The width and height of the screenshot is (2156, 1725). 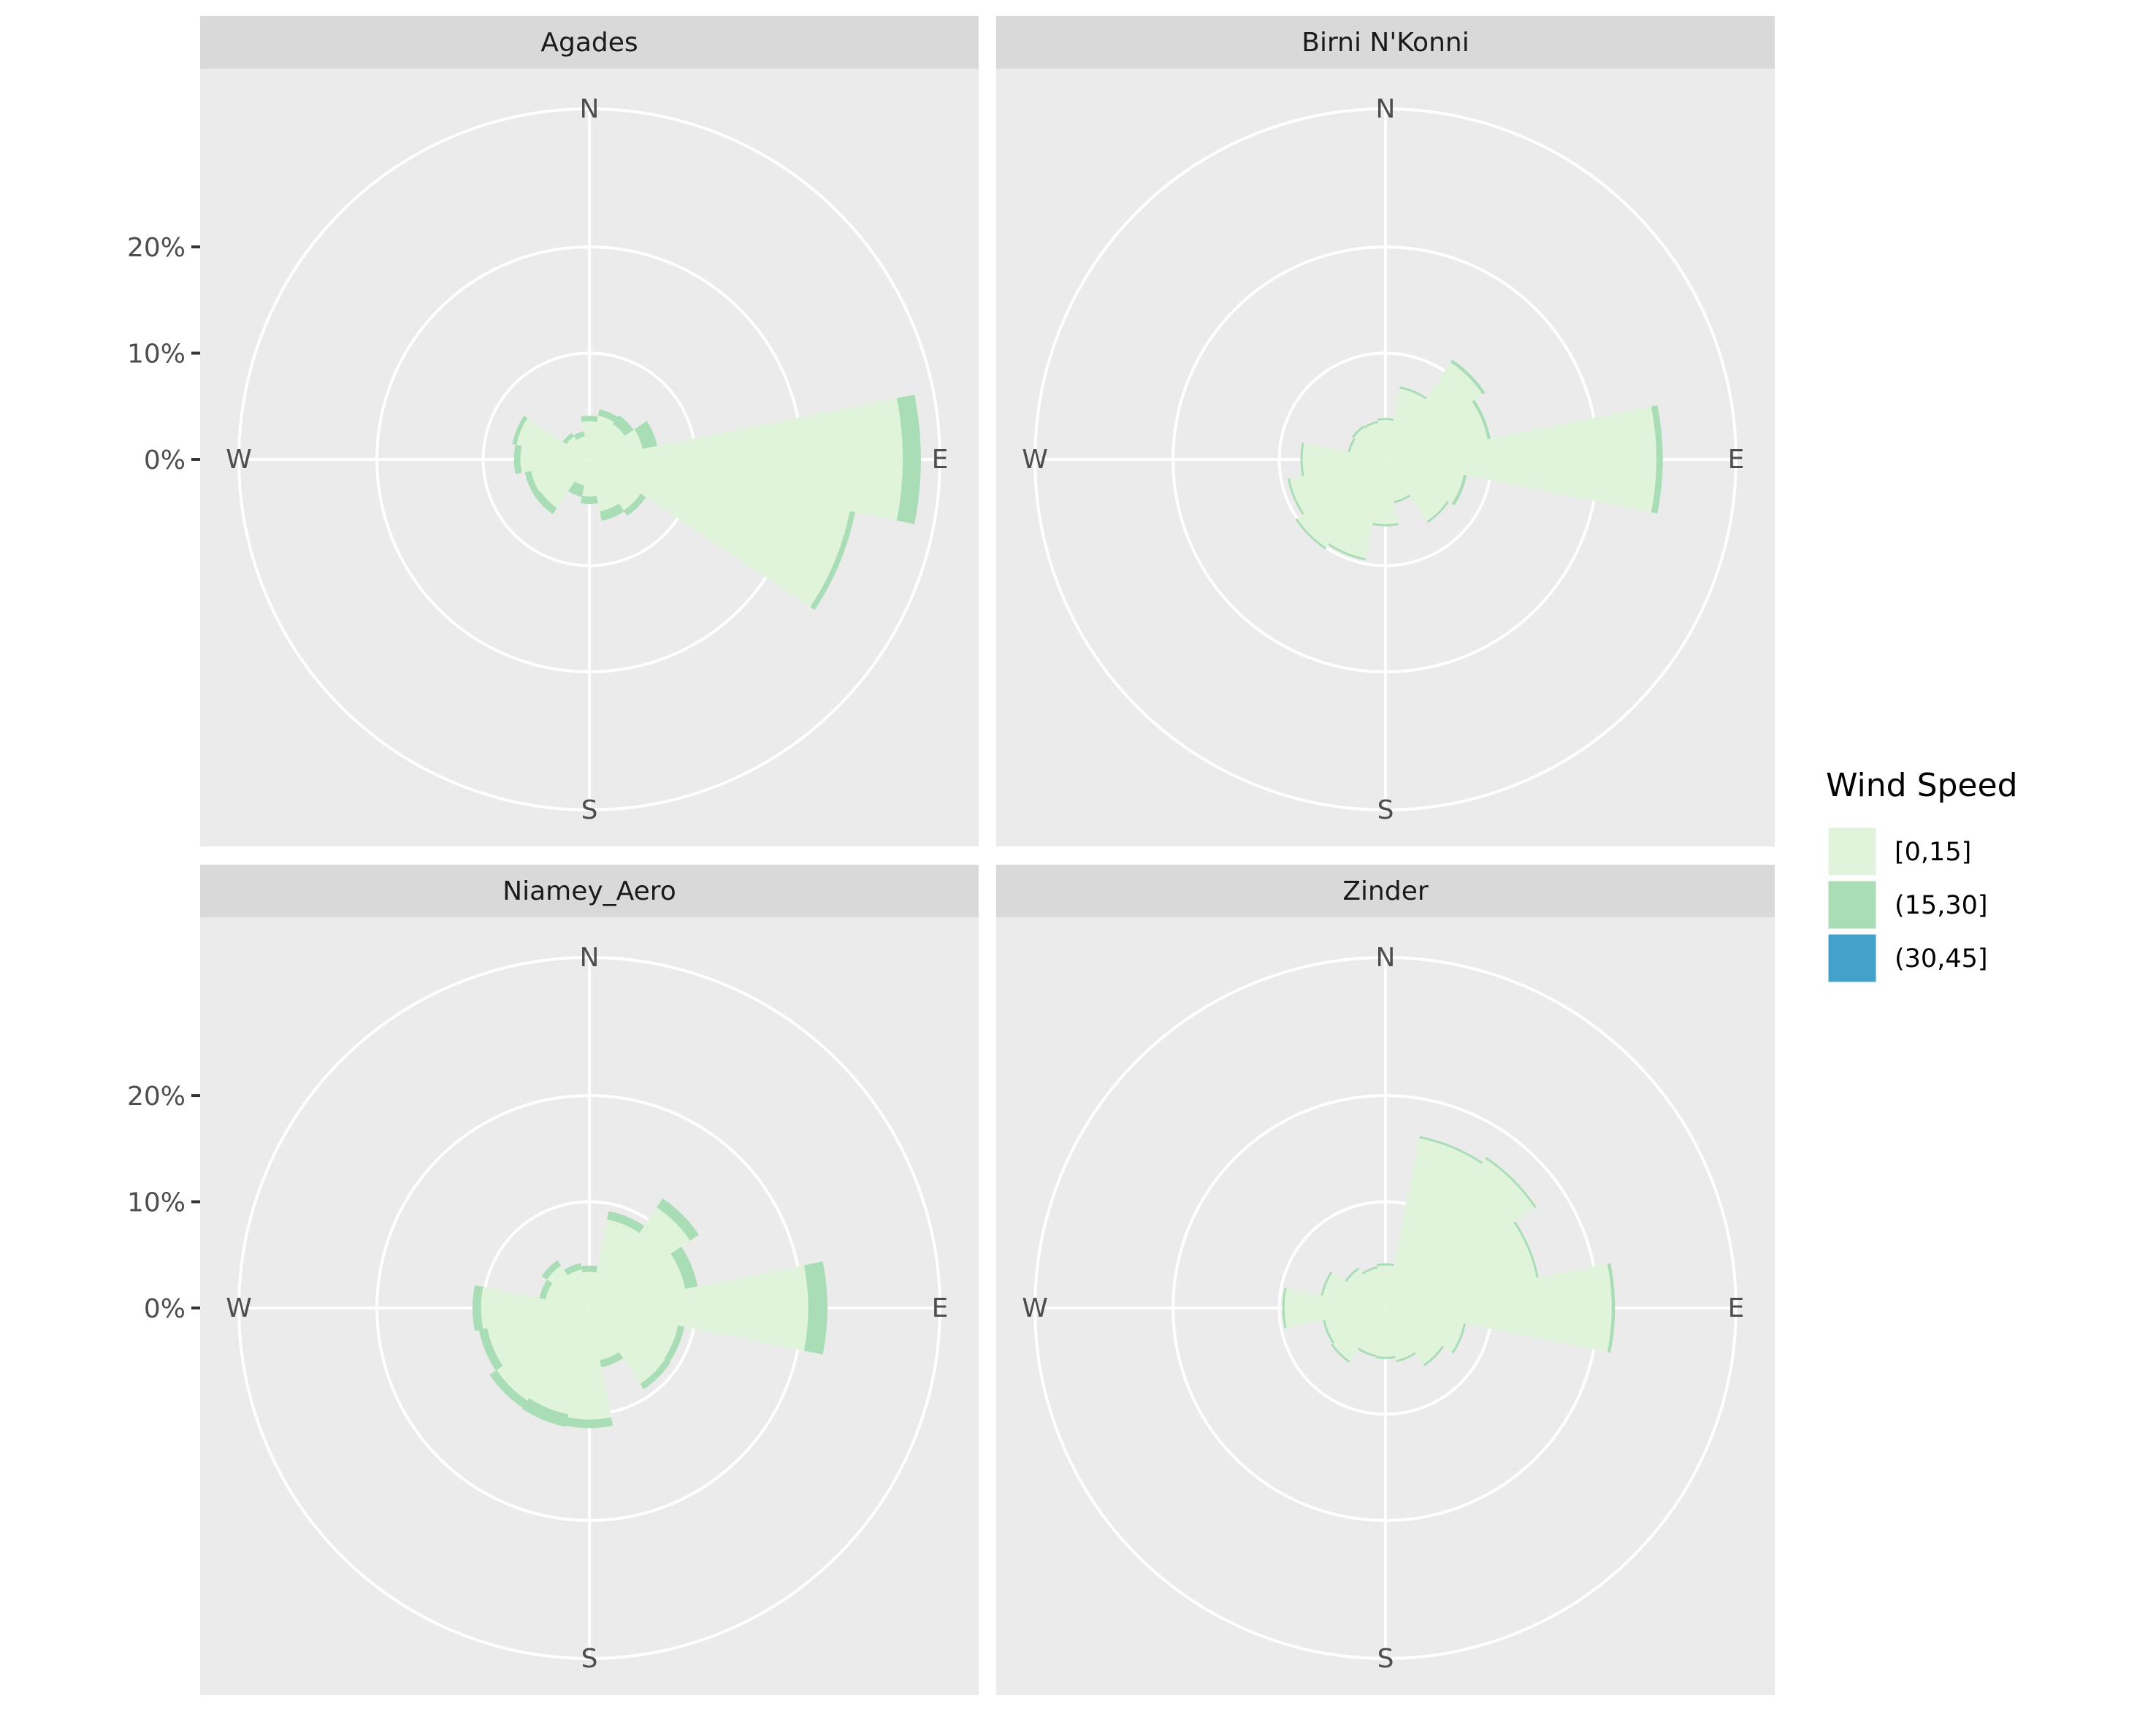 What do you see at coordinates (1922, 785) in the screenshot?
I see `legend-title: Wind Speed` at bounding box center [1922, 785].